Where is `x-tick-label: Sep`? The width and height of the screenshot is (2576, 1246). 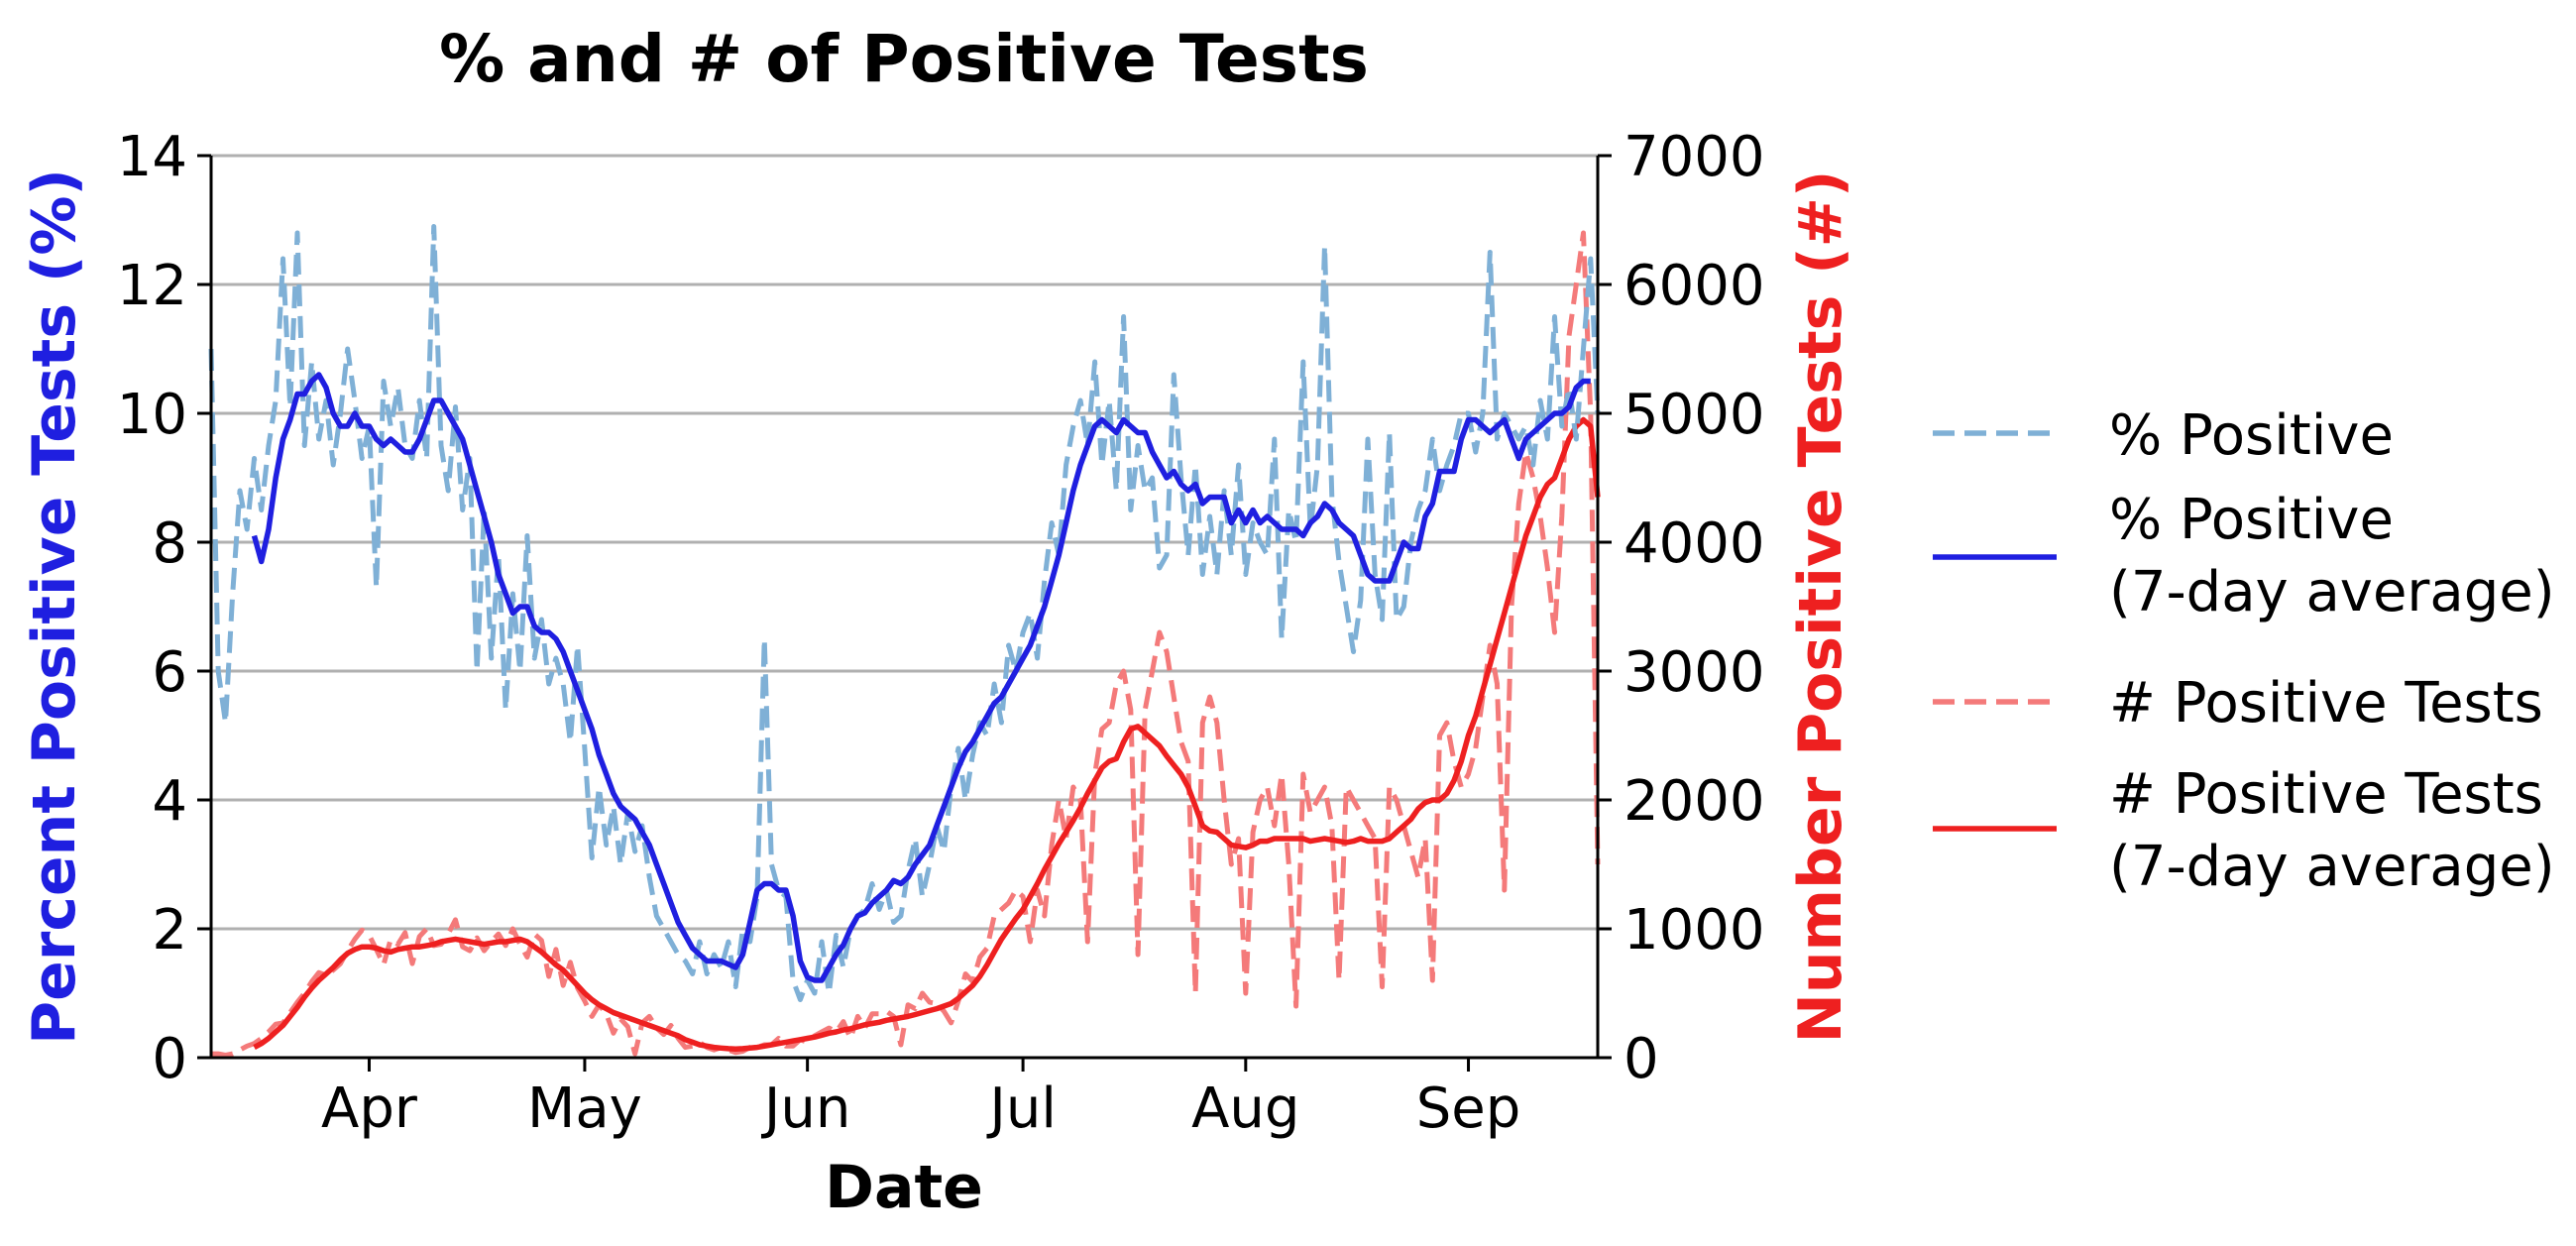 x-tick-label: Sep is located at coordinates (1468, 1109).